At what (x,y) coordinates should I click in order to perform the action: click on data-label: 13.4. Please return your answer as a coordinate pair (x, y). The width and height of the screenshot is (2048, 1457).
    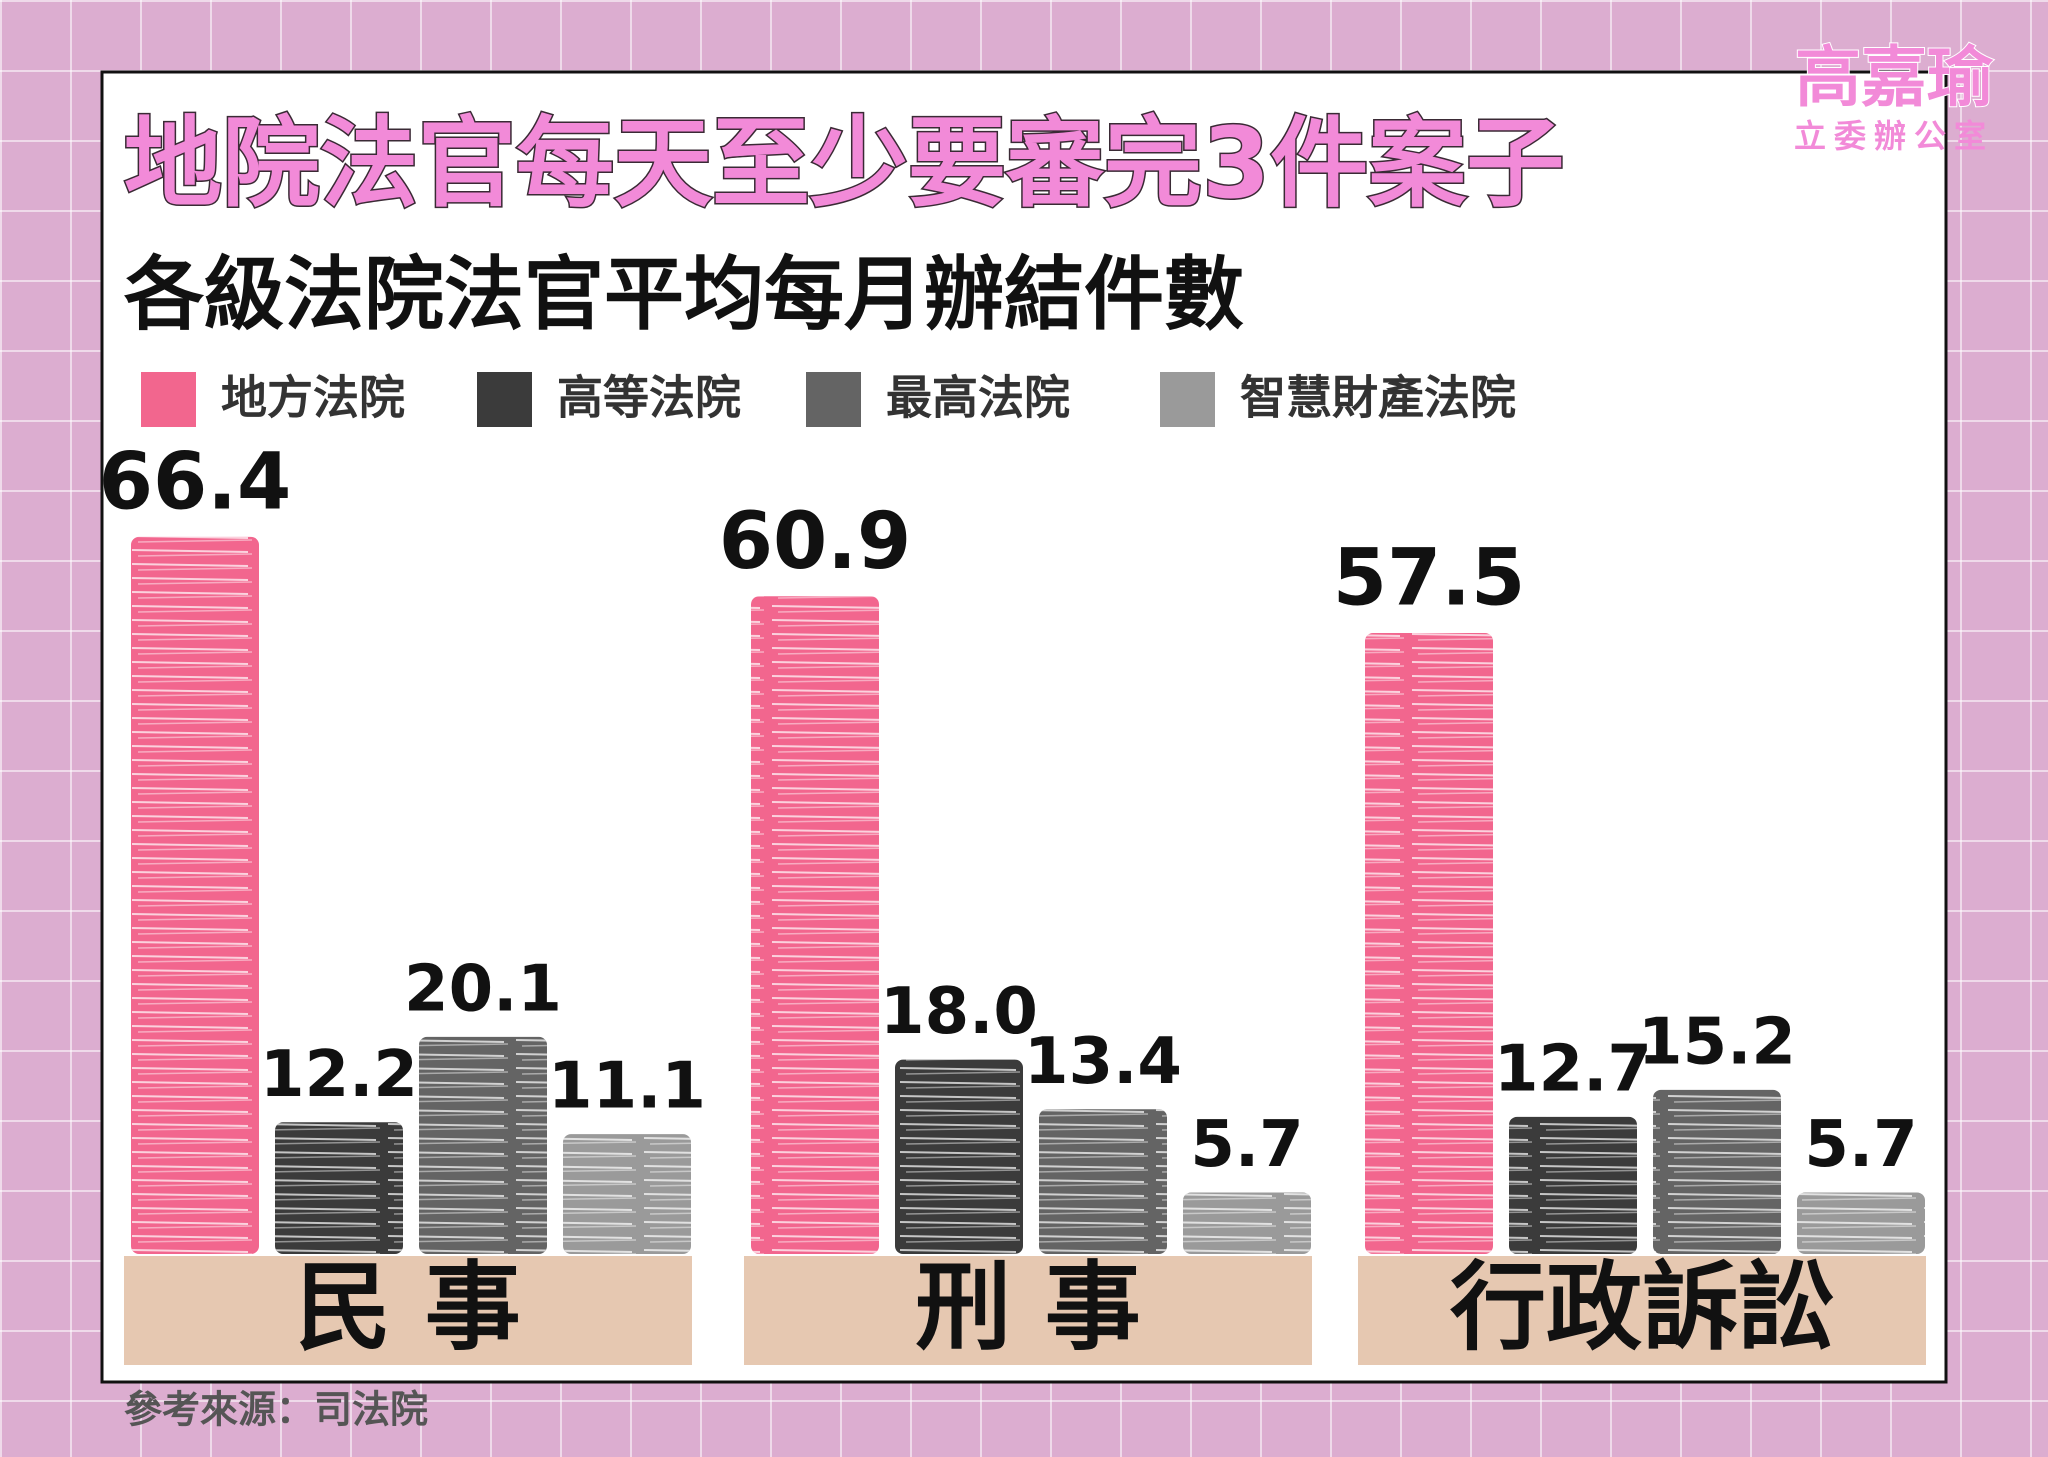
    Looking at the image, I should click on (1103, 1062).